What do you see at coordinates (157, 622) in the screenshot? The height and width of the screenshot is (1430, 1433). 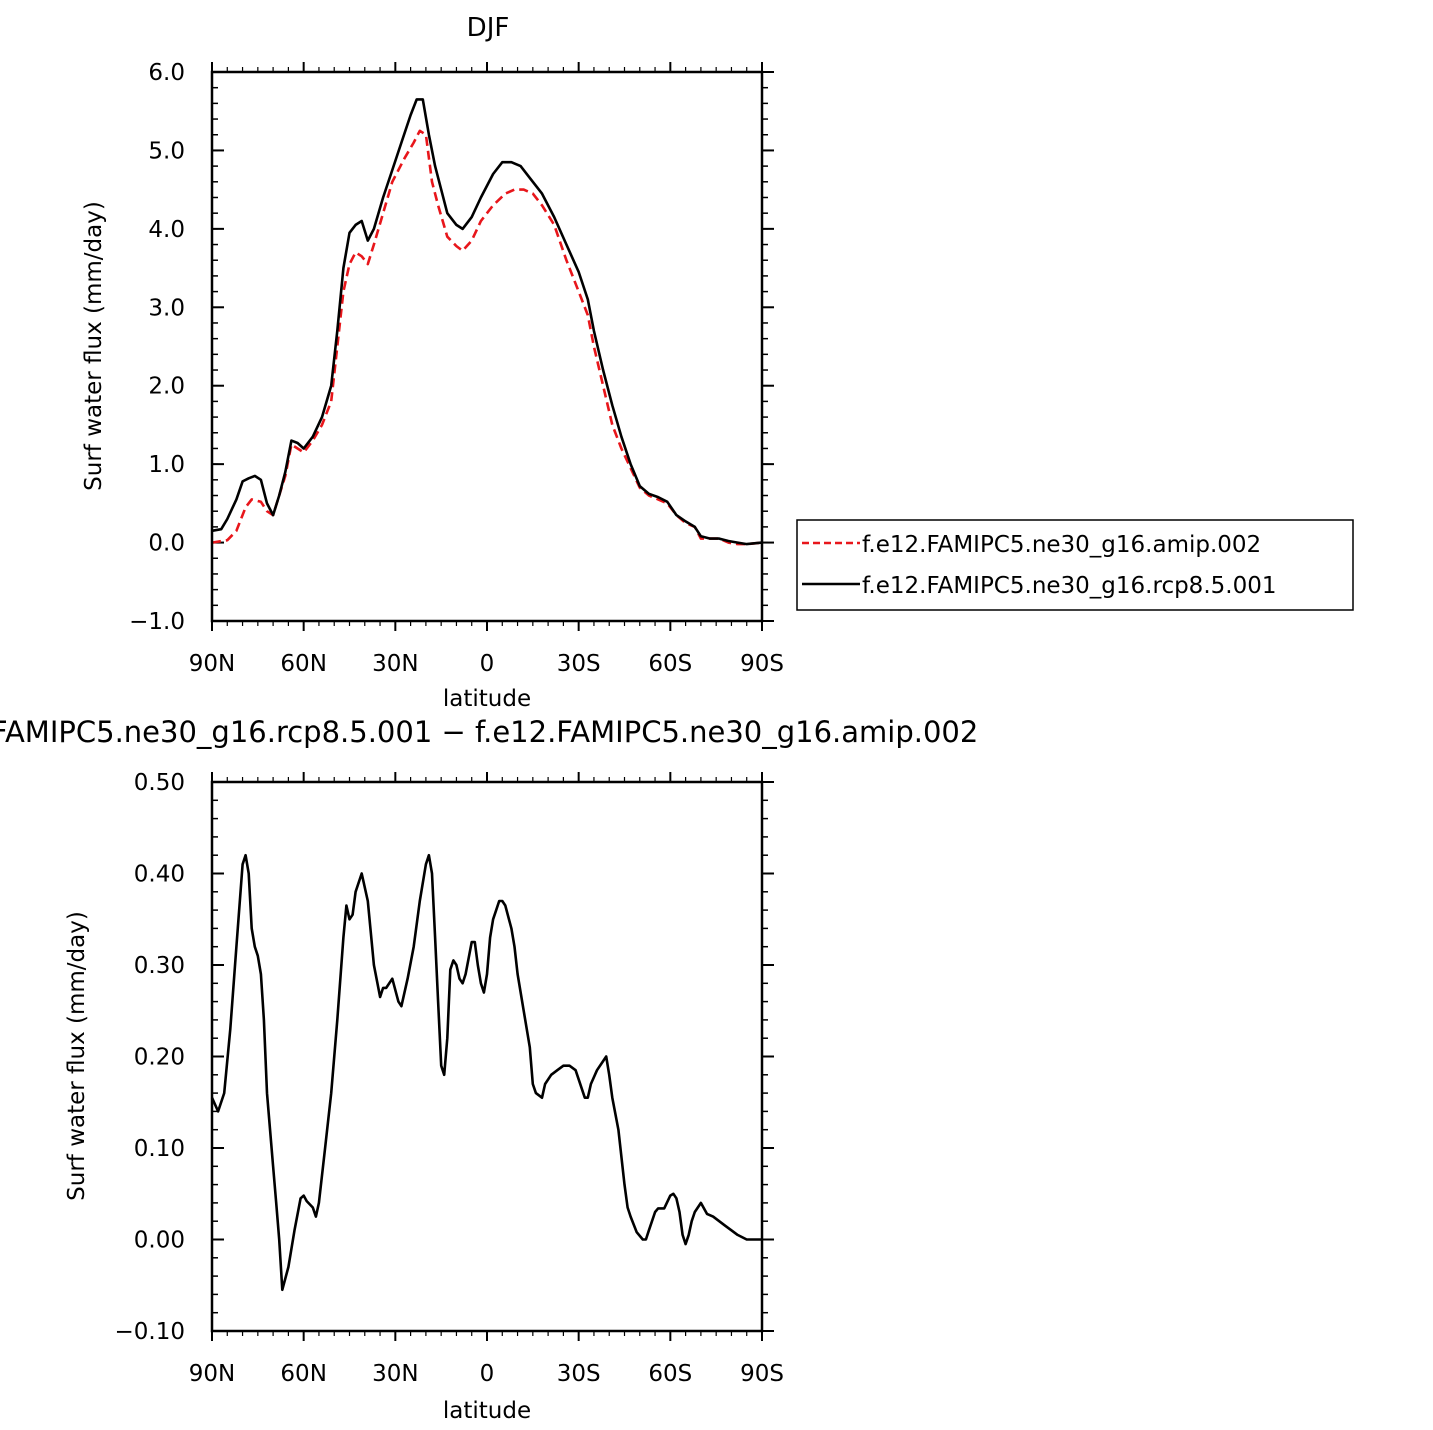 I see `top-ytick-label: −1.0` at bounding box center [157, 622].